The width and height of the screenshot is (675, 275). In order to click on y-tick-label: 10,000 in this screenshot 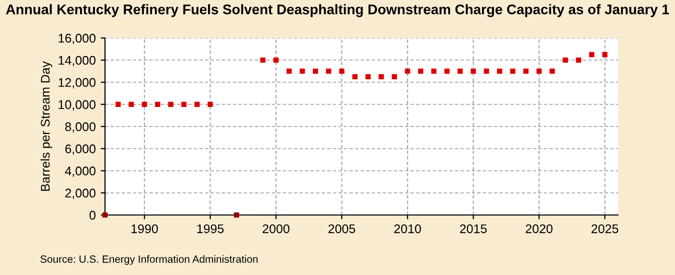, I will do `click(77, 105)`.